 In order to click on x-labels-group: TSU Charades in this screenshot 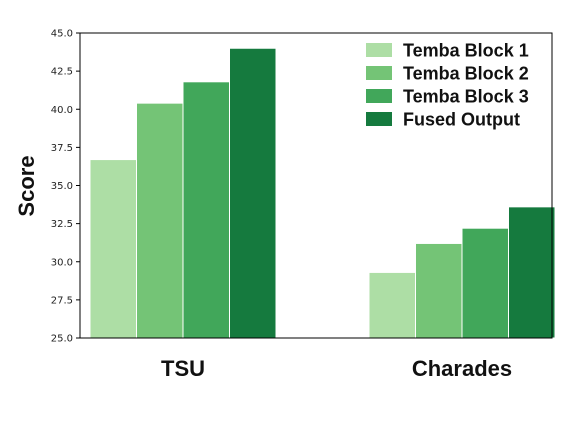, I will do `click(336, 368)`.